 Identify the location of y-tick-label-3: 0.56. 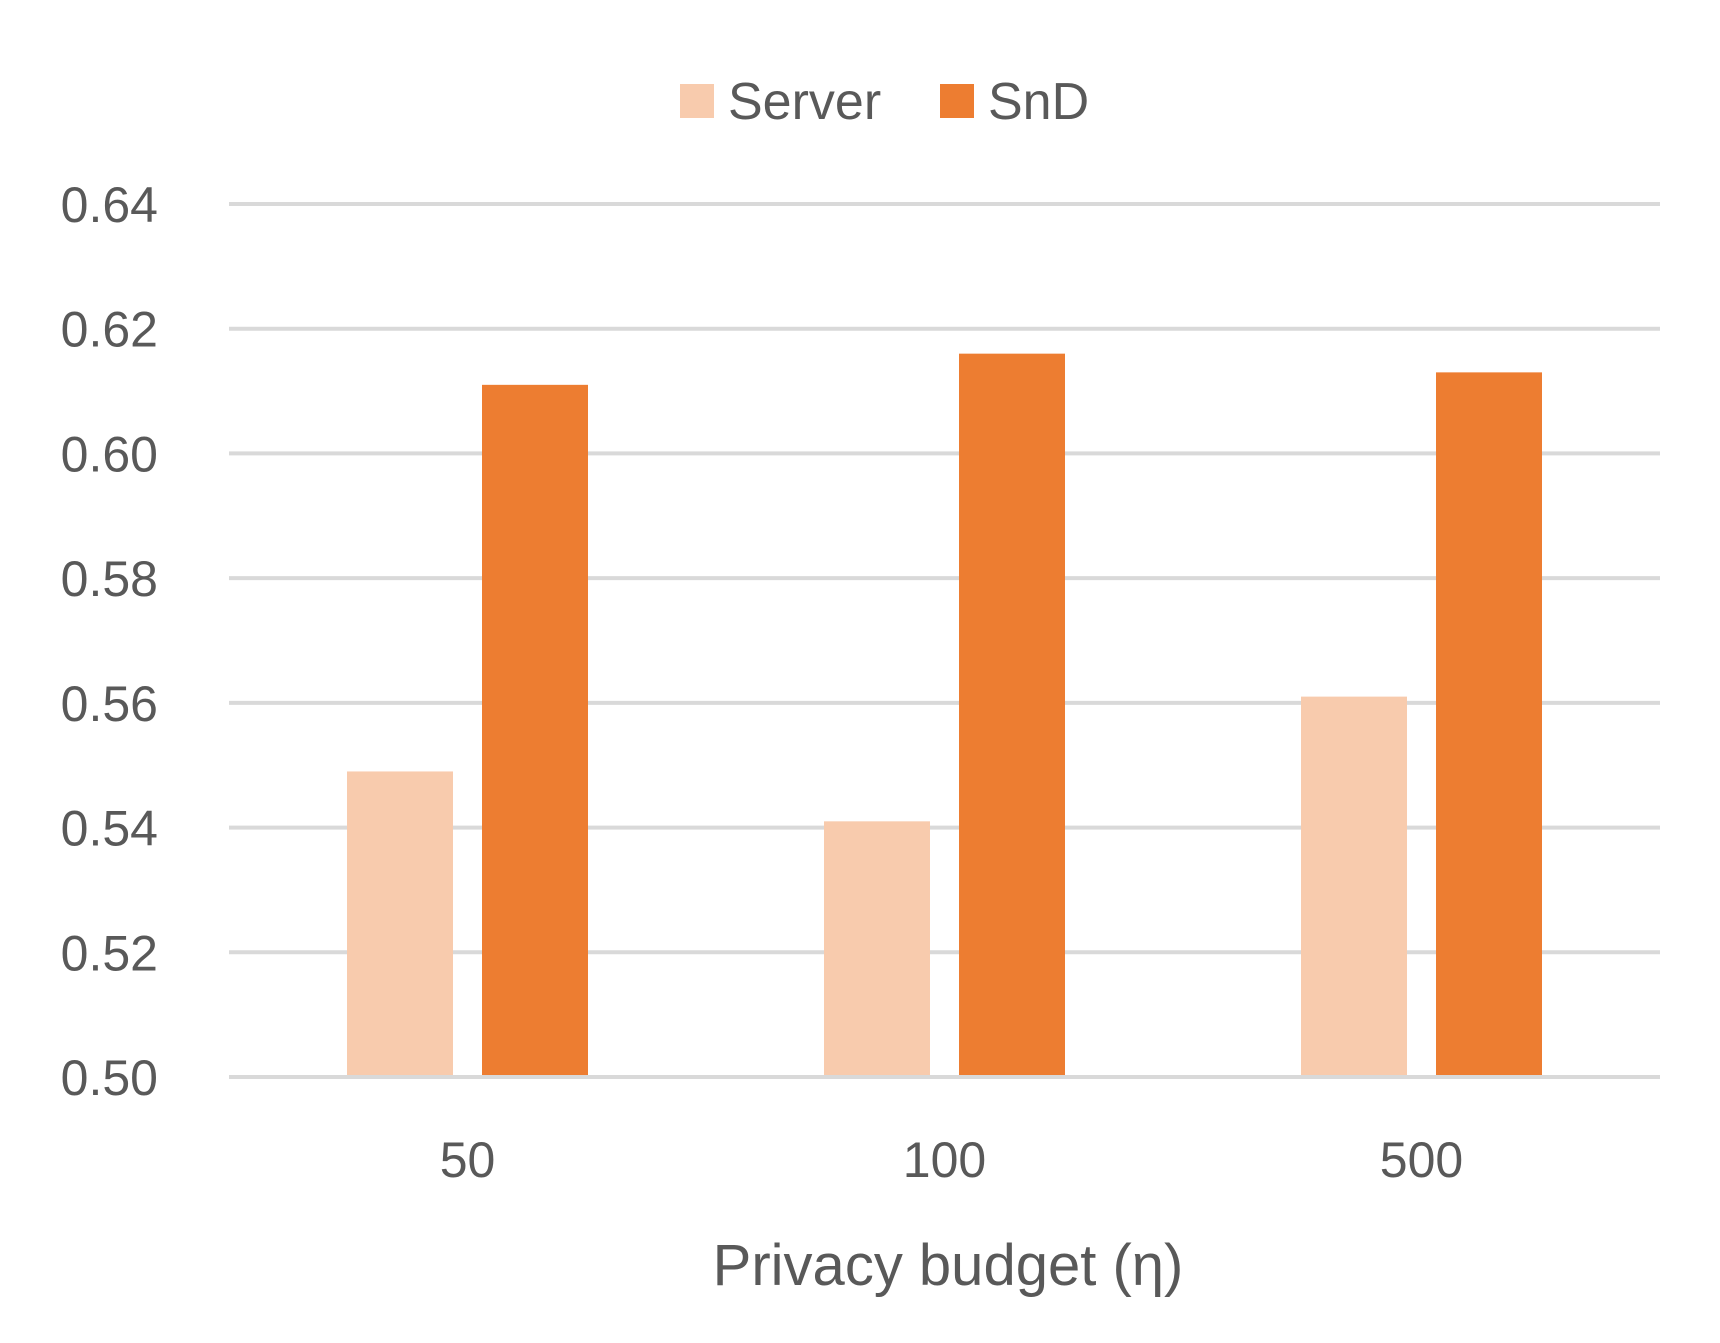
(109, 704).